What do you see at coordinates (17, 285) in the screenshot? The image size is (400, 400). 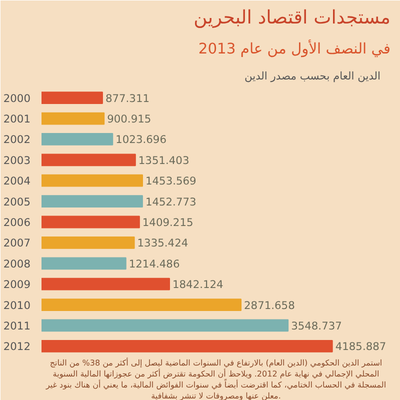 I see `y-tick-label: 2009` at bounding box center [17, 285].